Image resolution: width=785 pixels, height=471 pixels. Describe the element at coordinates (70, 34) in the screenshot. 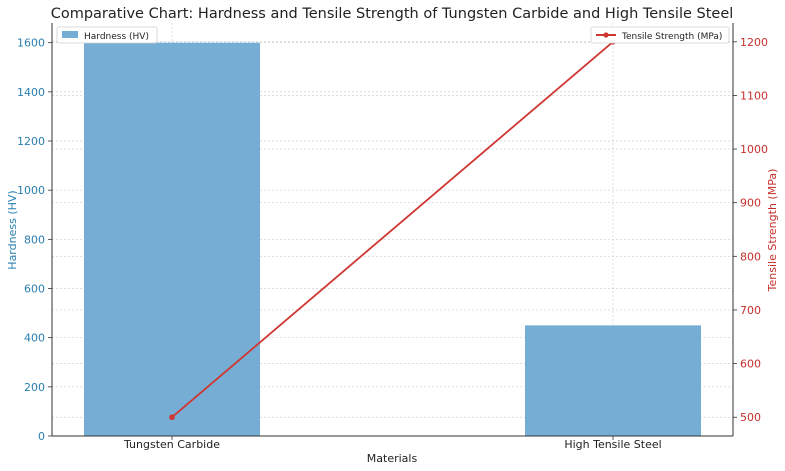

I see `legend-hardness-swatch` at that location.